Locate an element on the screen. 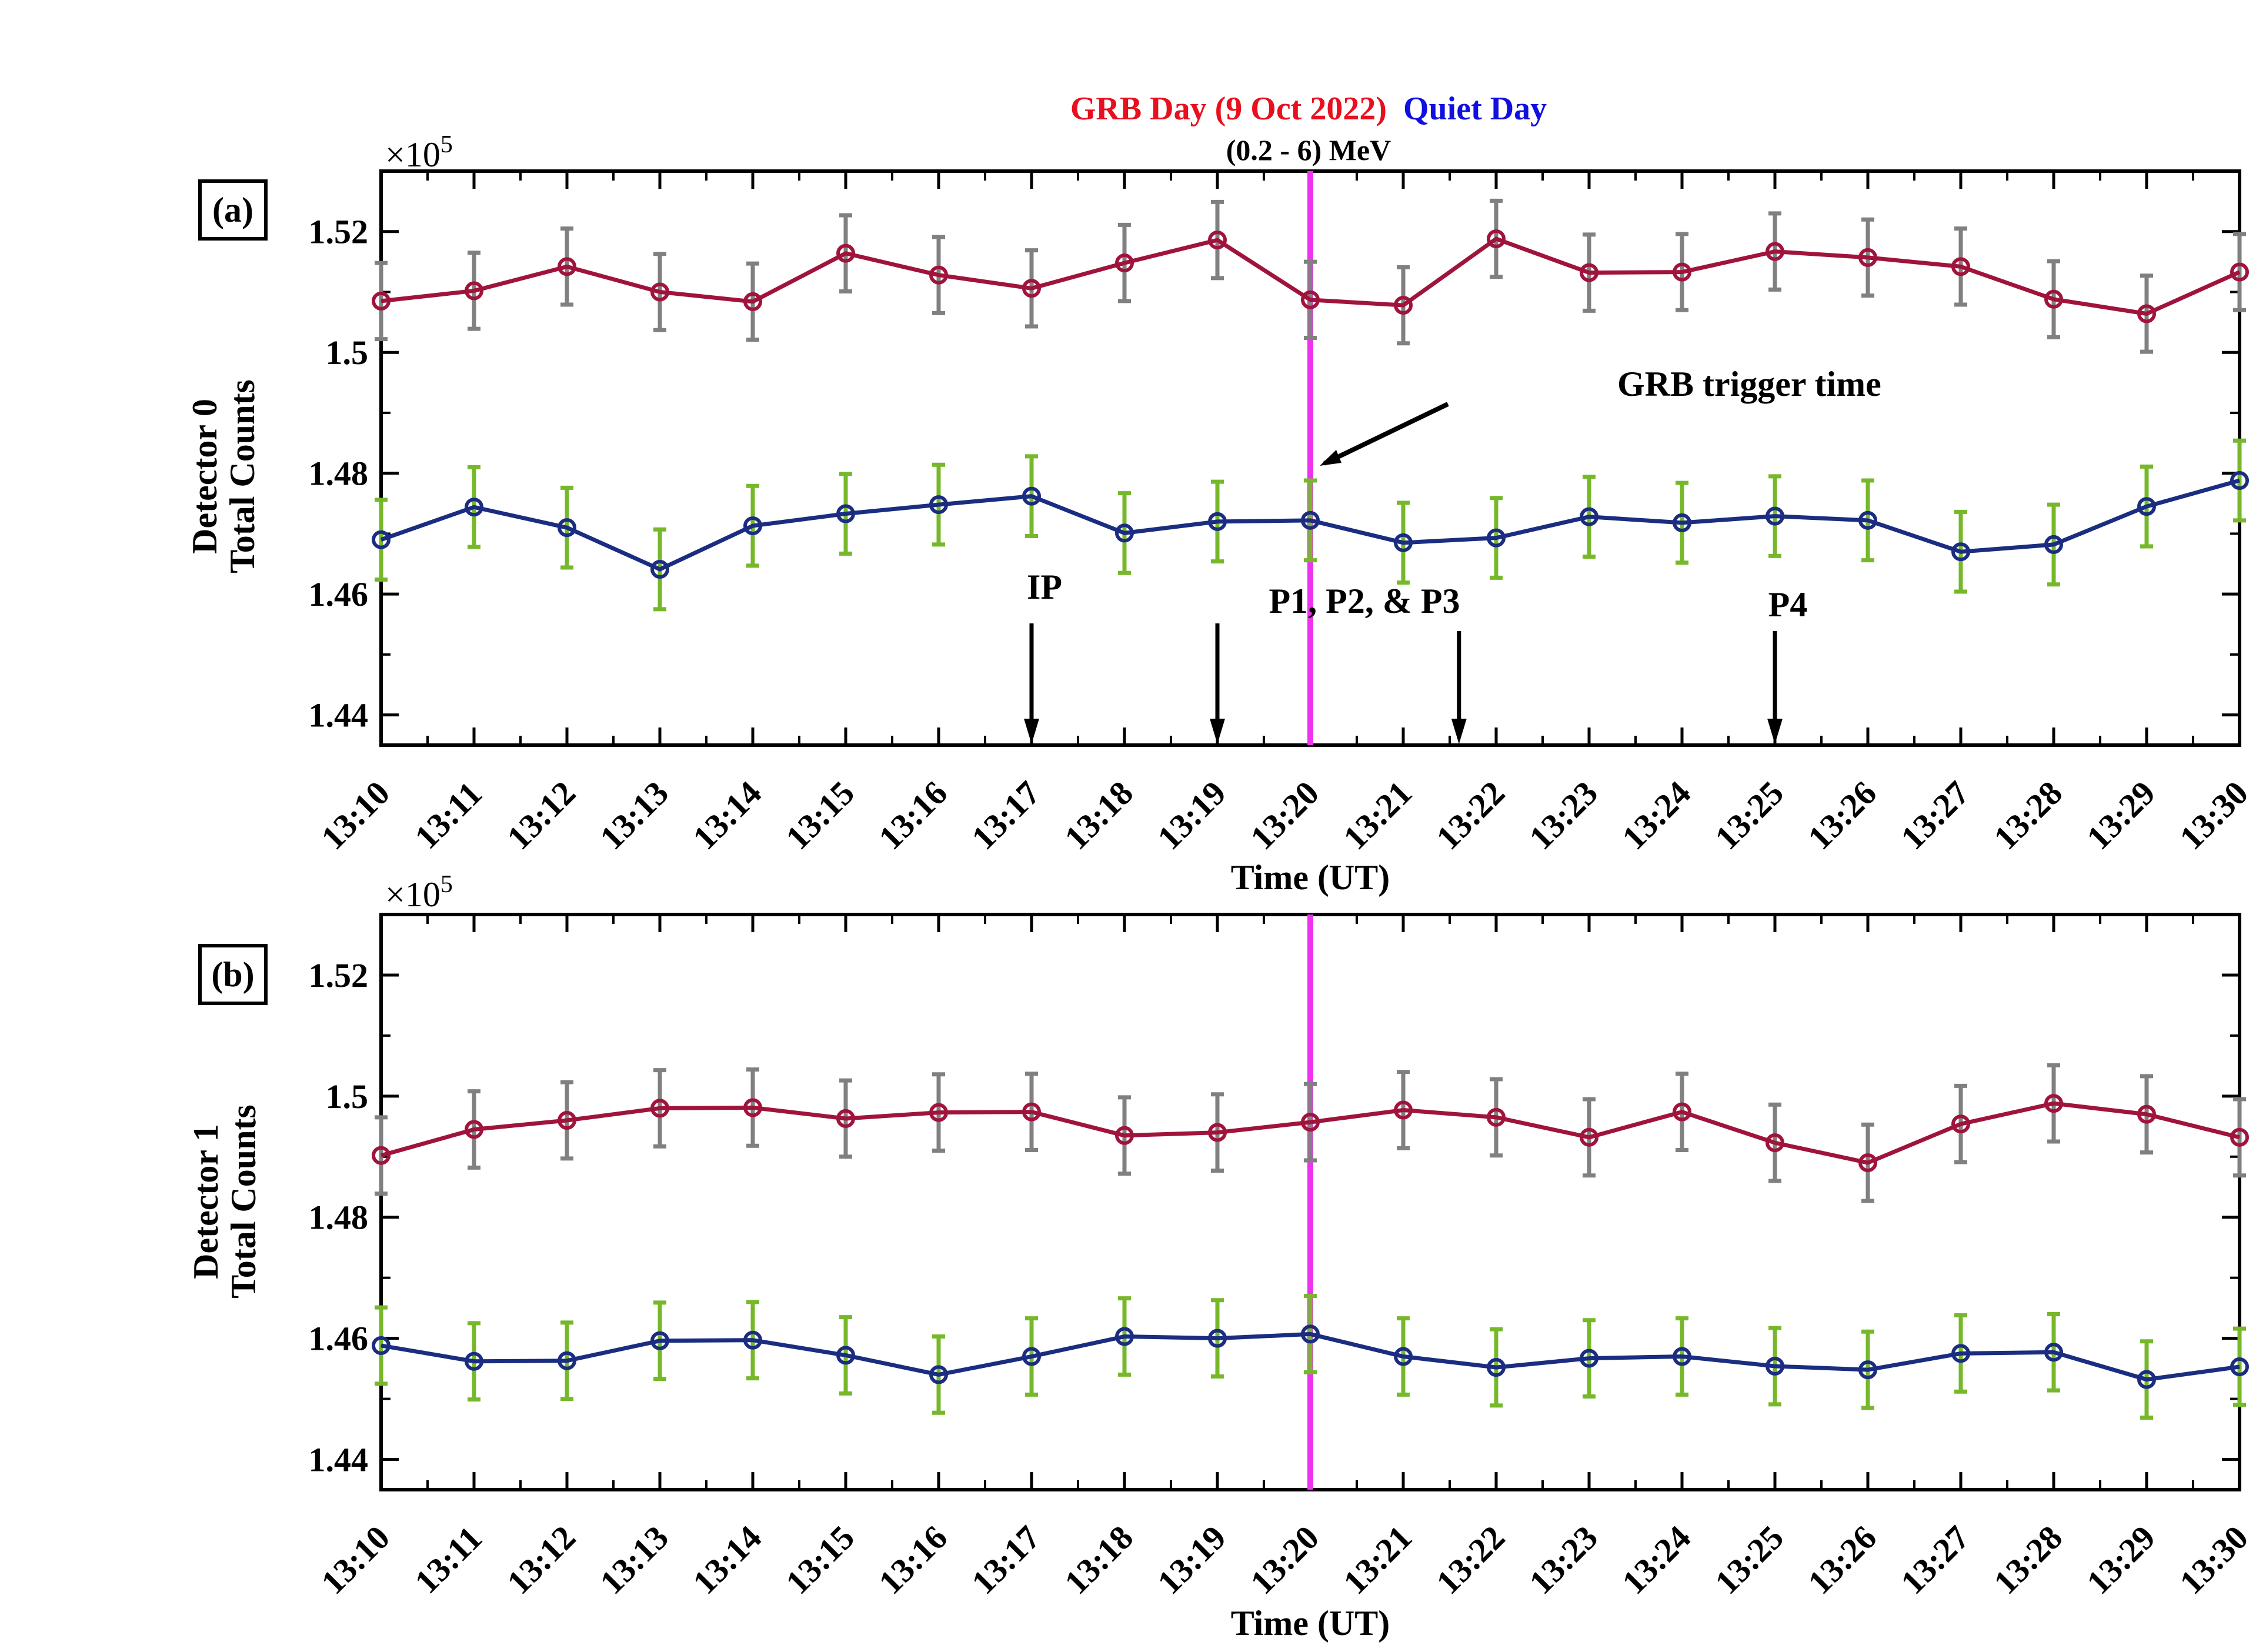  y-tick-label: 1.46 is located at coordinates (339, 1339).